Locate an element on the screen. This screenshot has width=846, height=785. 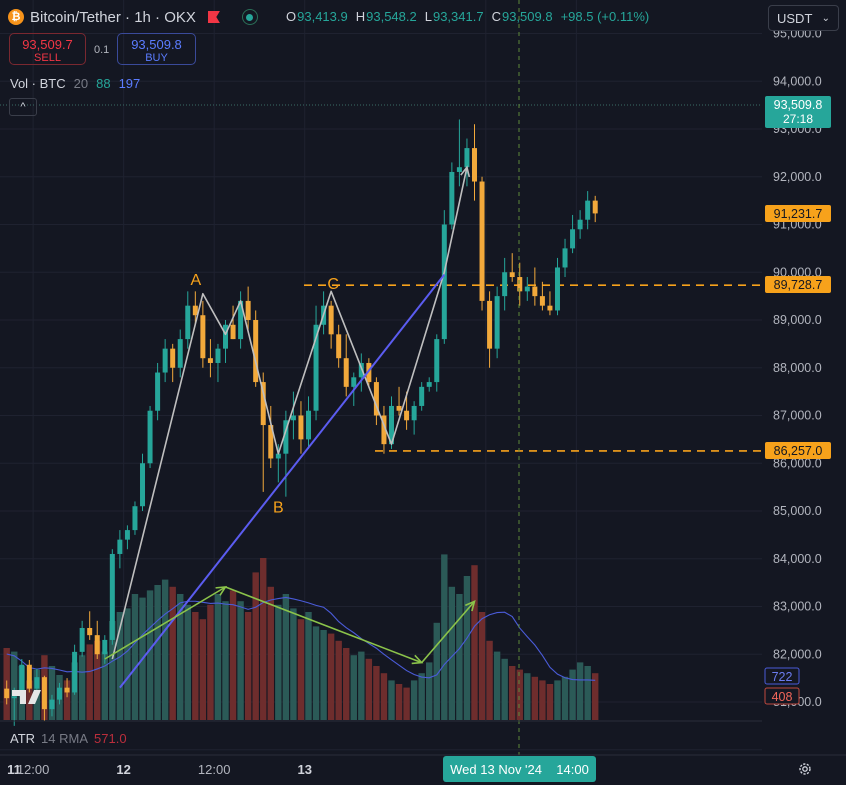
flag-icon is located at coordinates (213, 17).